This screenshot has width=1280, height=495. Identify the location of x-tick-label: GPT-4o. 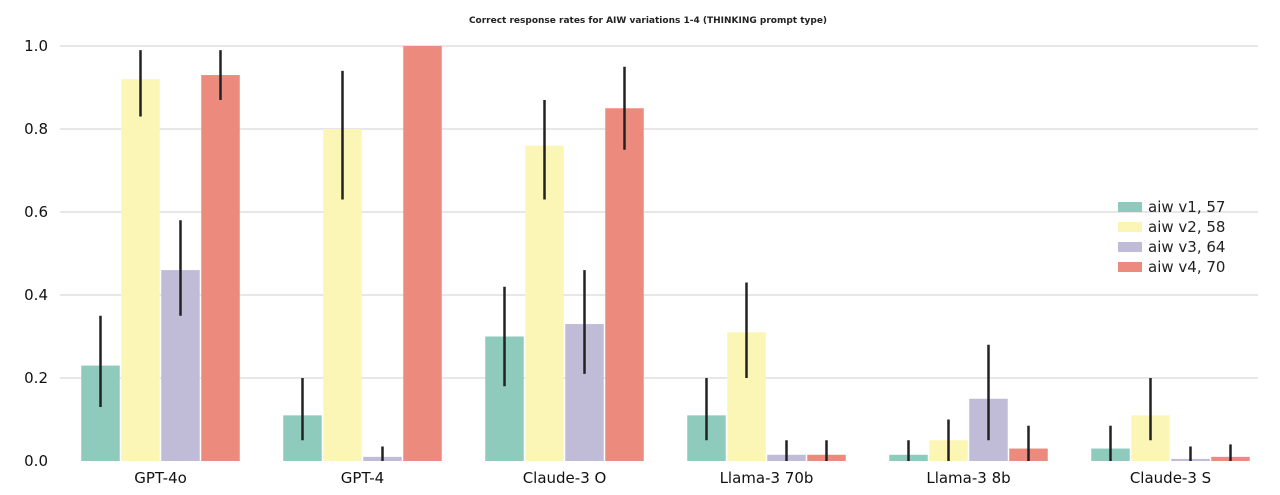
(160, 478).